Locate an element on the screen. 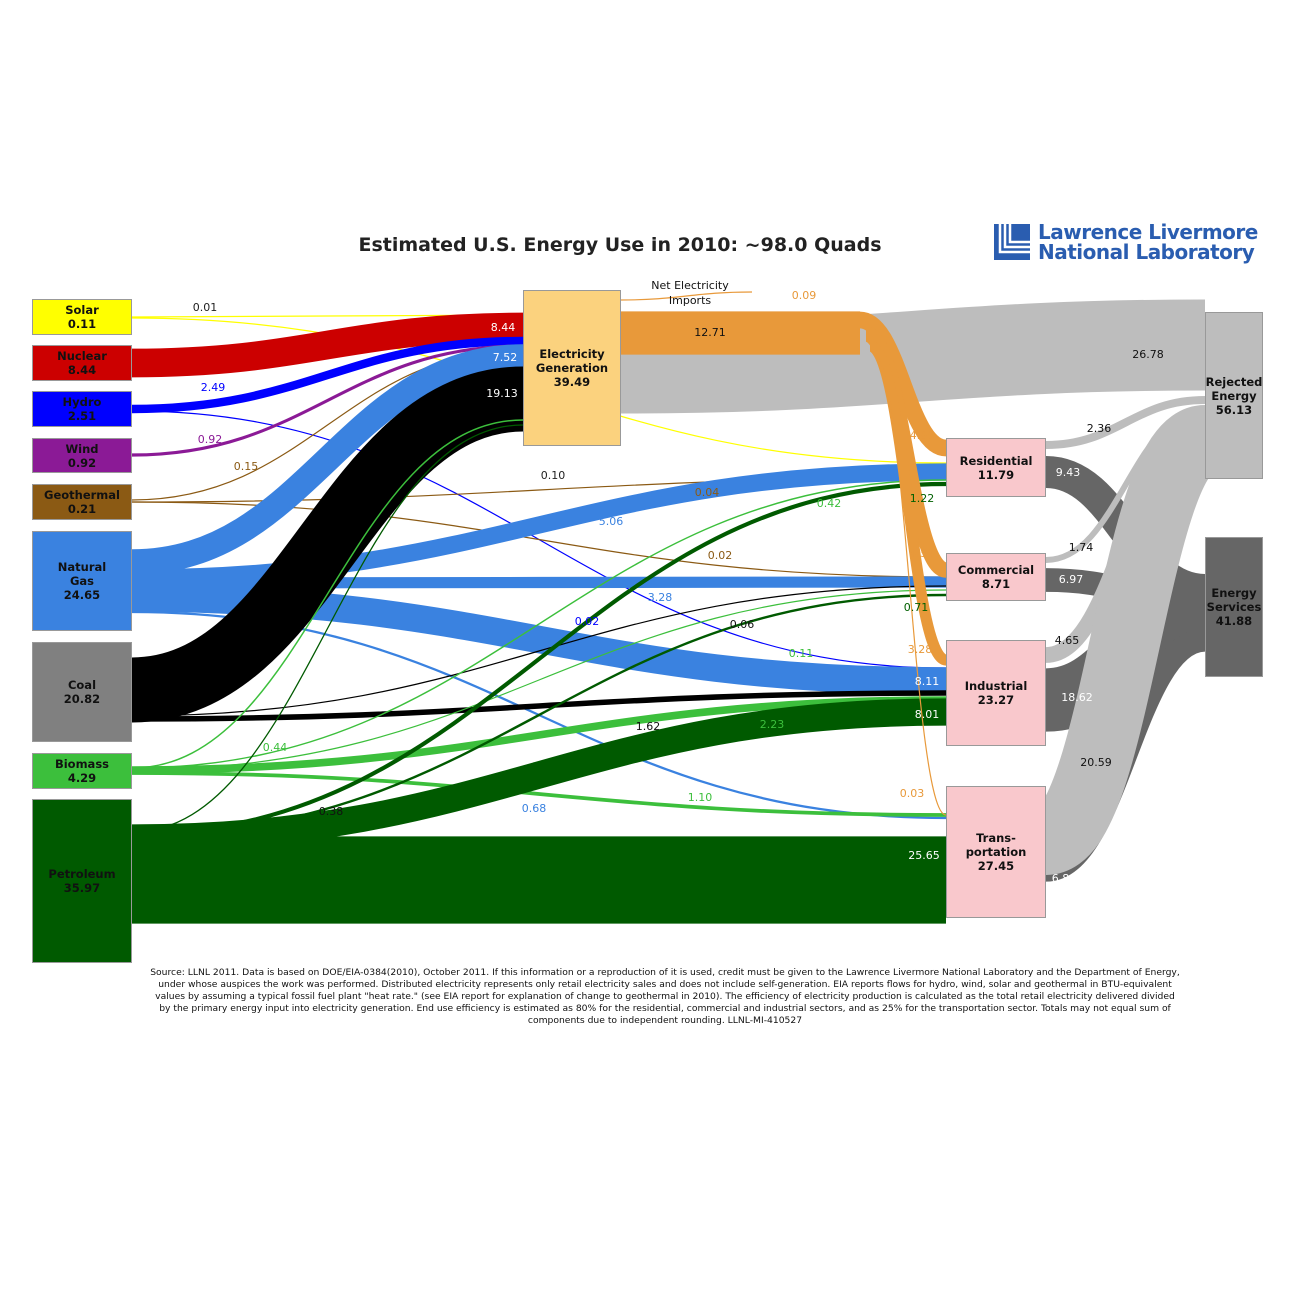 This screenshot has height=1300, width=1300. node-electricity-generation-label: Electricity Generation is located at coordinates (572, 361).